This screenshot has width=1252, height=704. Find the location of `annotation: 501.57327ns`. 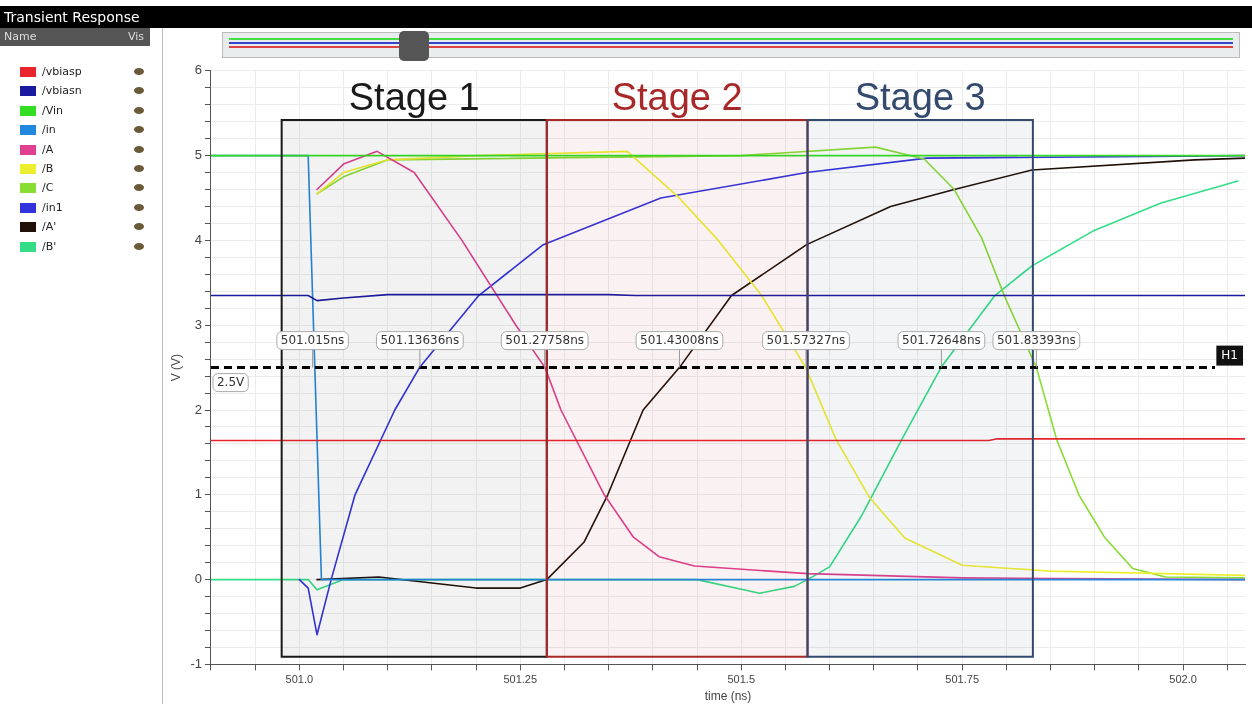

annotation: 501.57327ns is located at coordinates (806, 339).